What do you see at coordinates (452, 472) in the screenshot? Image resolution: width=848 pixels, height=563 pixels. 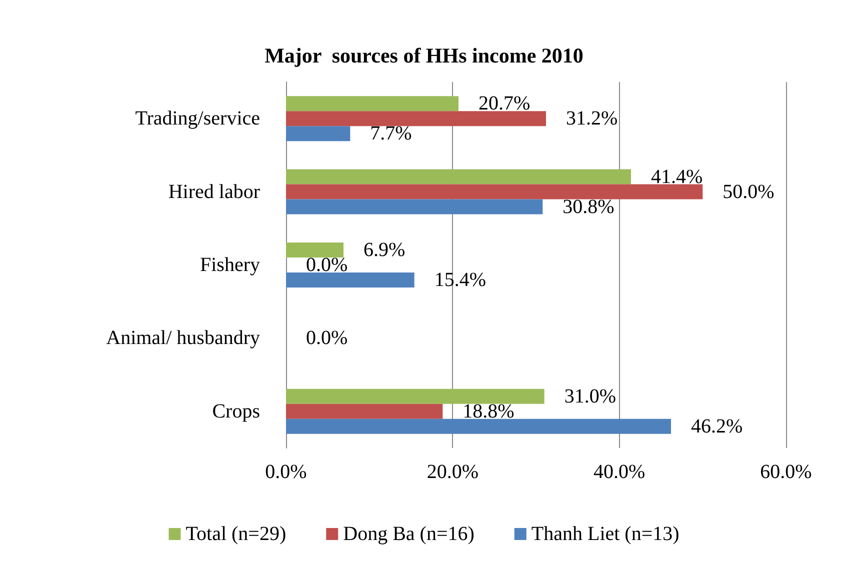 I see `x-tick-label: 20.0%` at bounding box center [452, 472].